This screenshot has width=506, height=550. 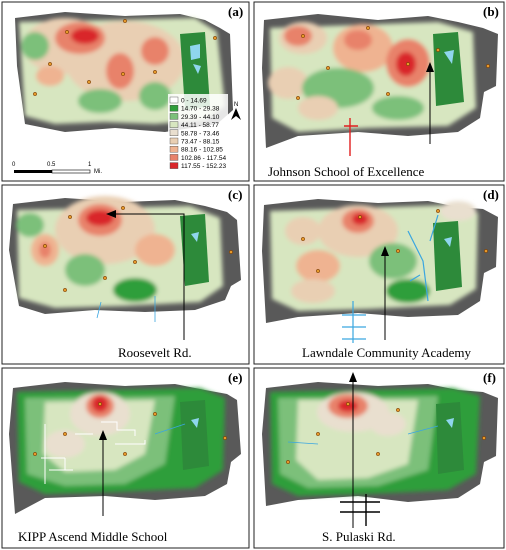 I want to click on arrow-b, so click(x=430, y=103).